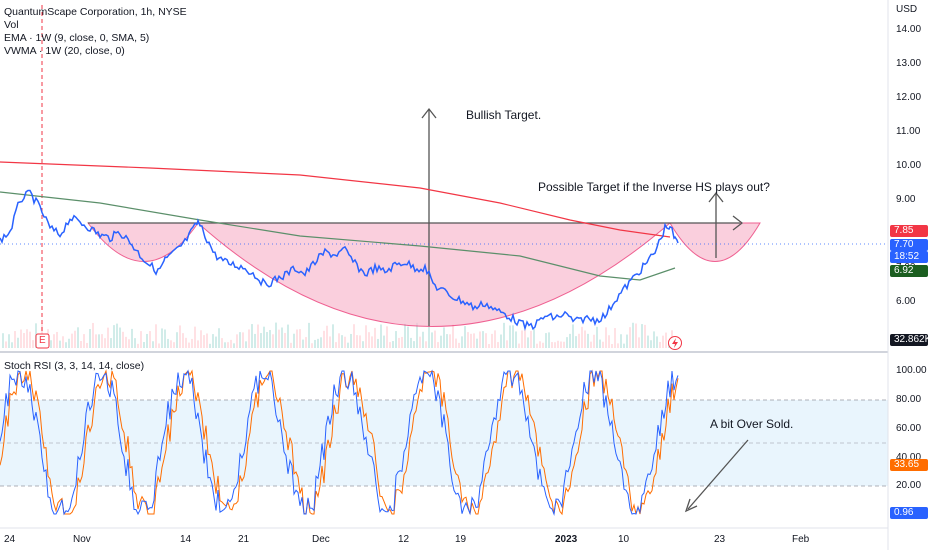  I want to click on volume-legend: Vol, so click(11, 25).